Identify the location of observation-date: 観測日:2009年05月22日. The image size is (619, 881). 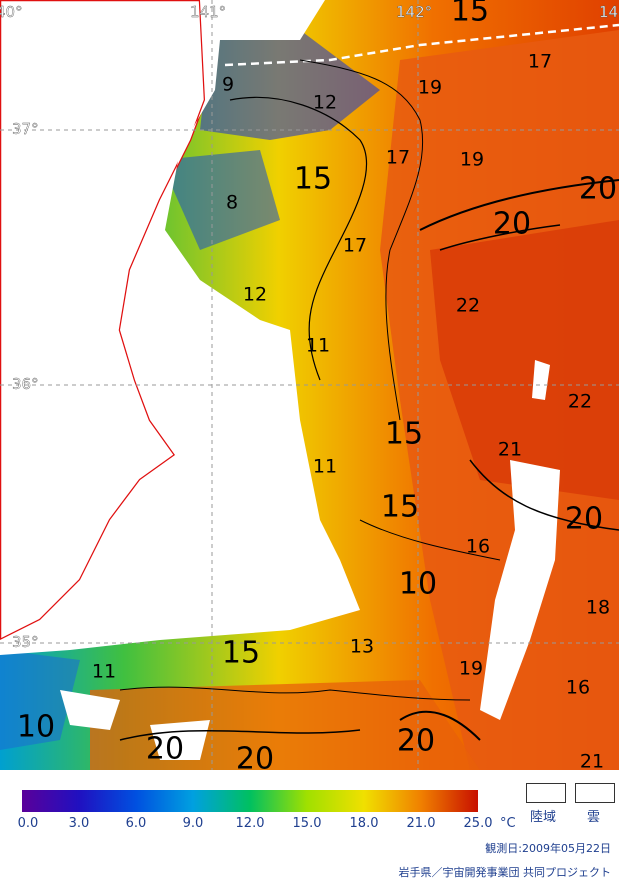
(548, 848).